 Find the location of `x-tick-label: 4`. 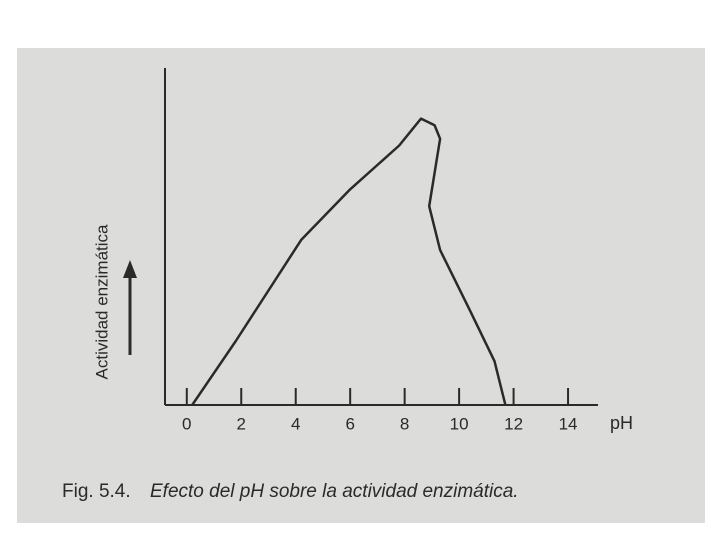

x-tick-label: 4 is located at coordinates (295, 423).